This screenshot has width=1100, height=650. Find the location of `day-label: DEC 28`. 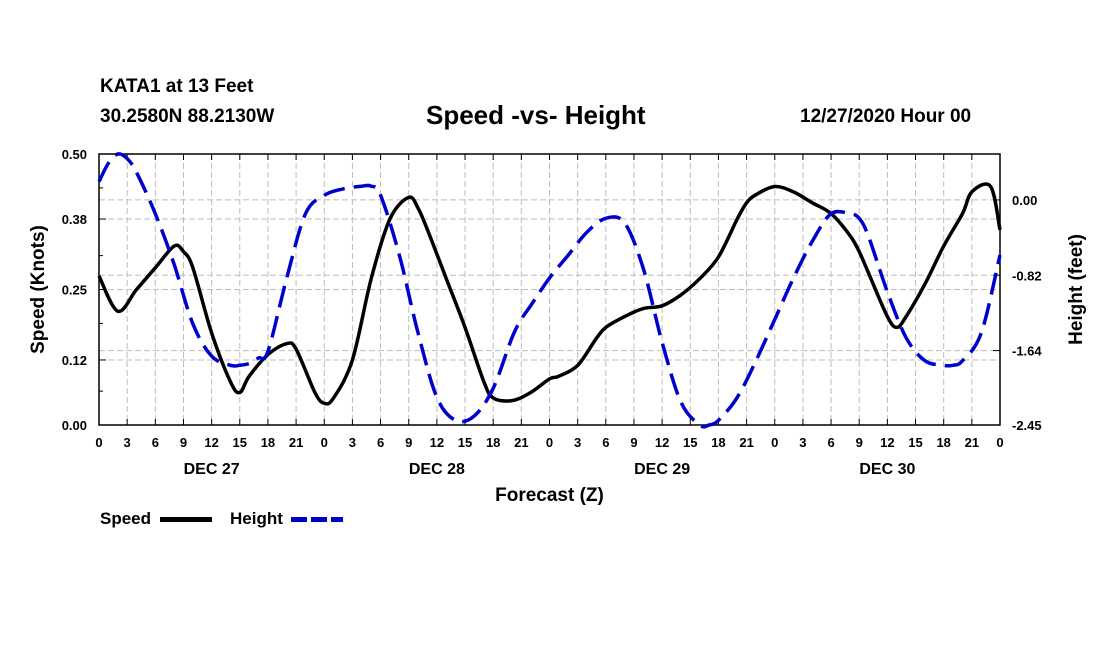

day-label: DEC 28 is located at coordinates (437, 469).